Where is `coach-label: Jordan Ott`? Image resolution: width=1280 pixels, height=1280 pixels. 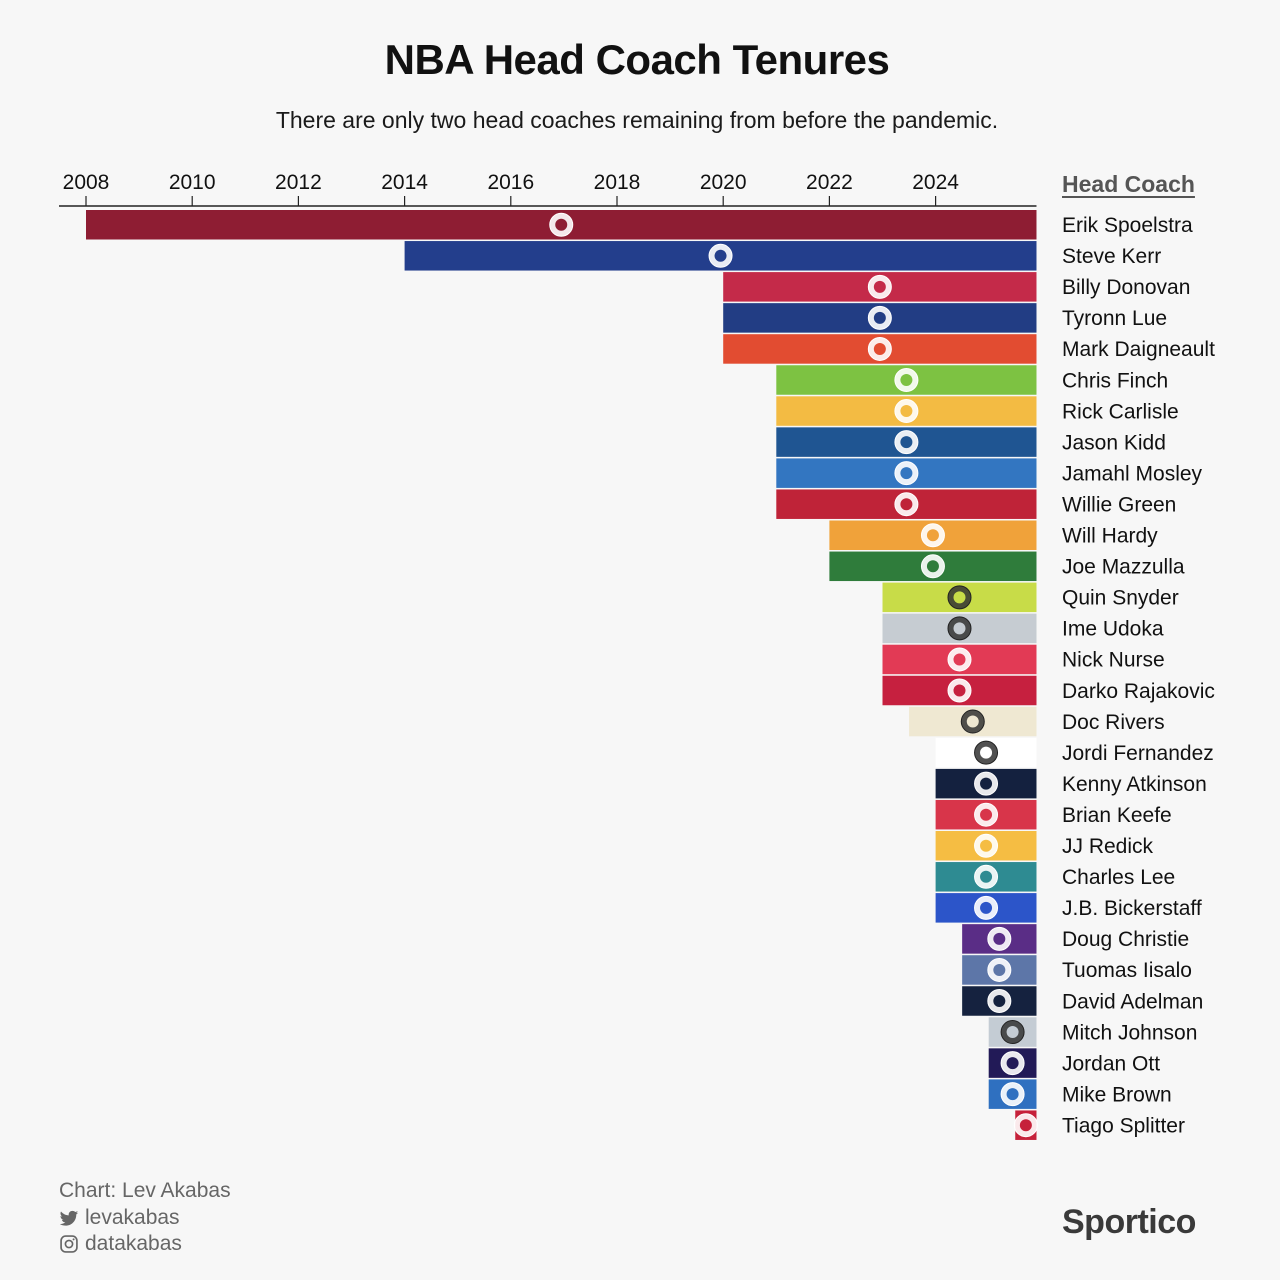
coach-label: Jordan Ott is located at coordinates (1111, 1063).